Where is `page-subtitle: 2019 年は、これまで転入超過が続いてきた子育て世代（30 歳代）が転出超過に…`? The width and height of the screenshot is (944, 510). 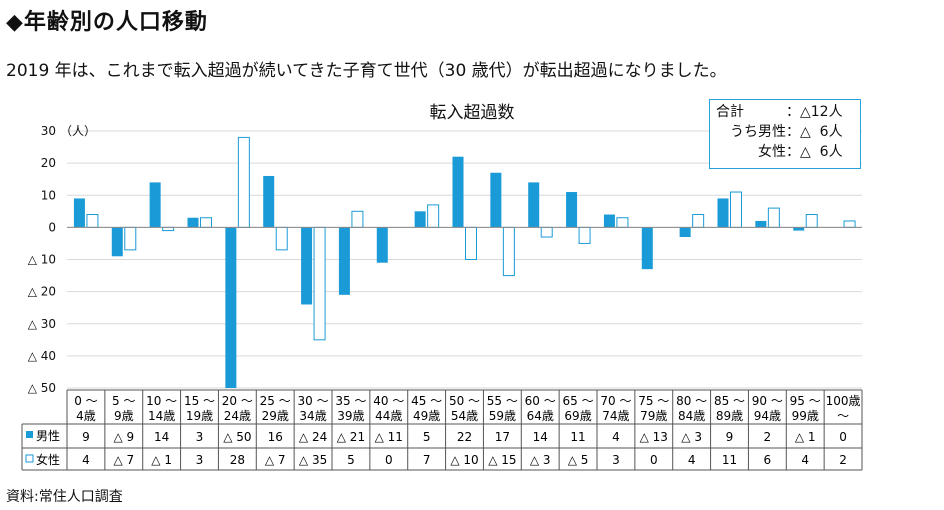
page-subtitle: 2019 年は、これまで転入超過が続いてきた子育て世代（30 歳代）が転出超過に… is located at coordinates (366, 71).